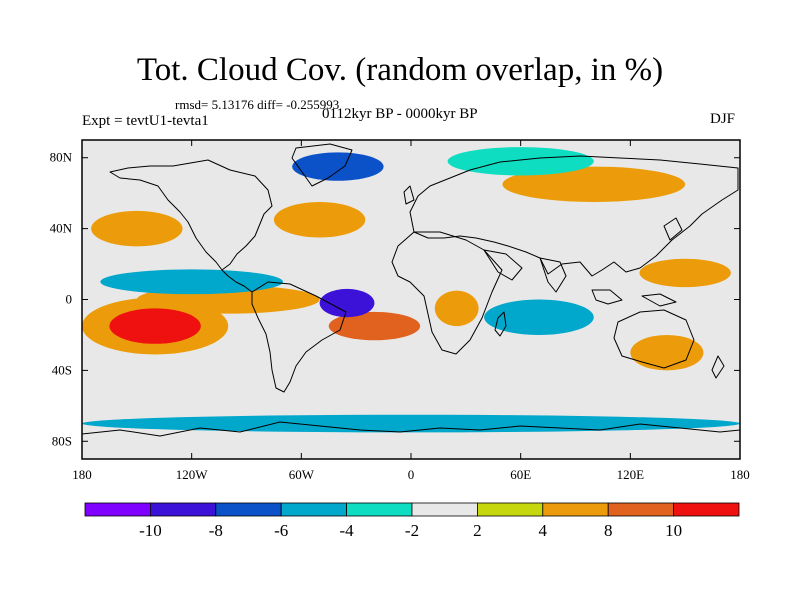  Describe the element at coordinates (477, 530) in the screenshot. I see `colorbar-label: 2` at that location.